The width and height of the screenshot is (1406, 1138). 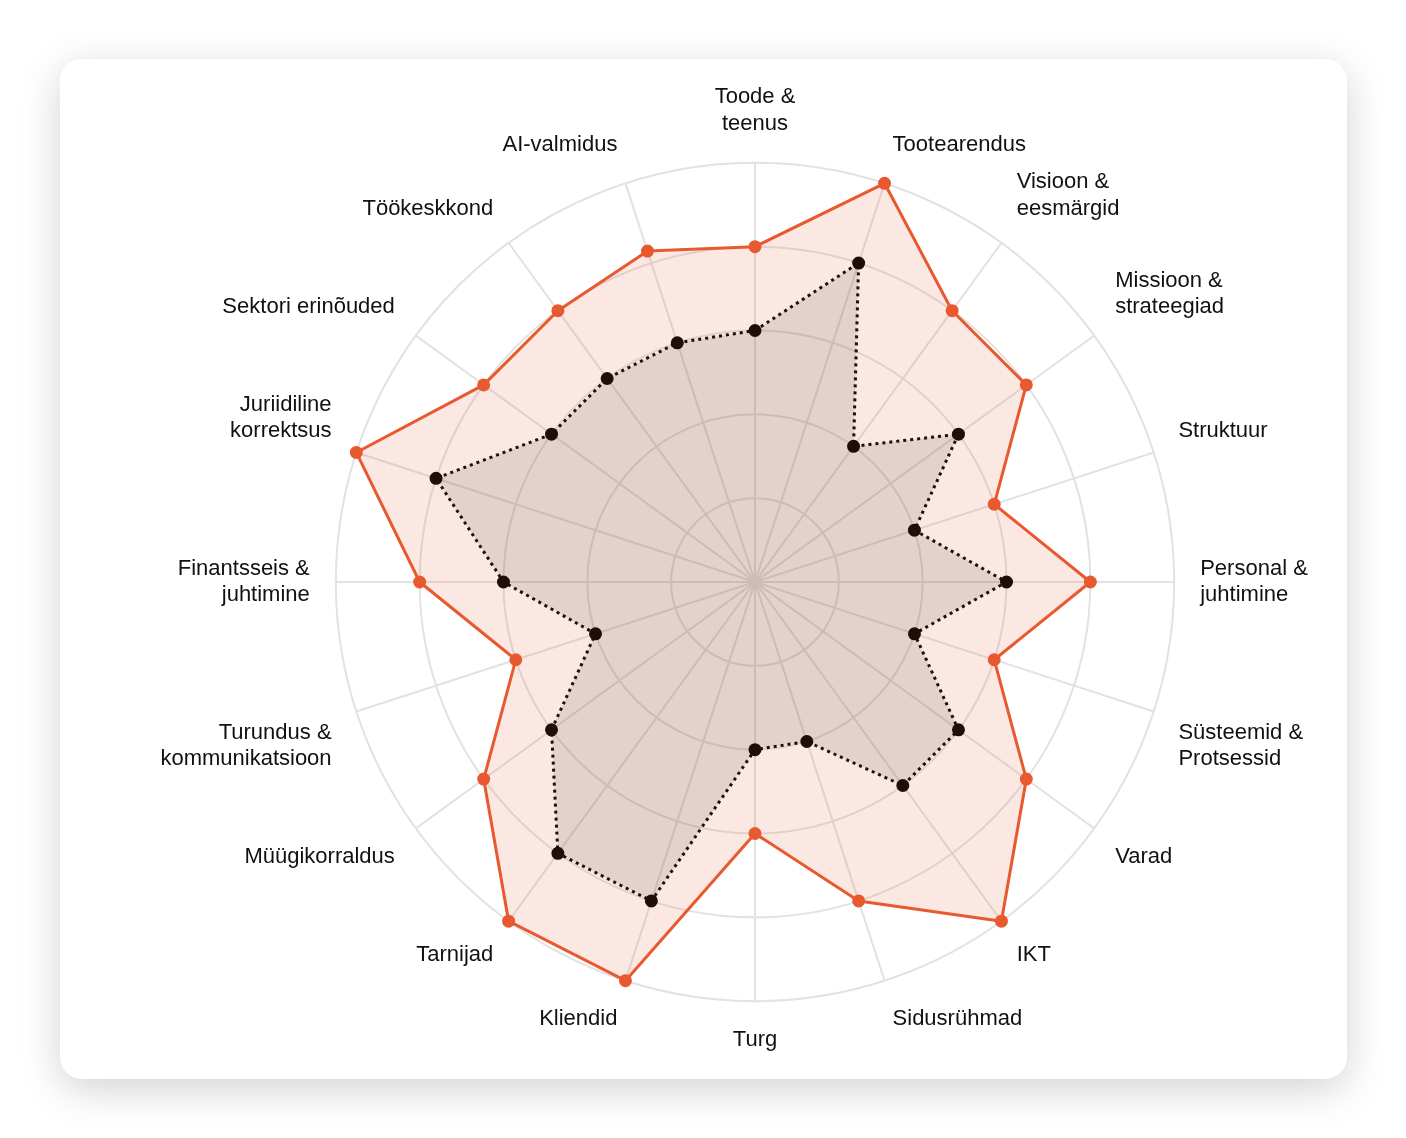 What do you see at coordinates (281, 416) in the screenshot?
I see `spoke-label: Juriidiline korrektsus` at bounding box center [281, 416].